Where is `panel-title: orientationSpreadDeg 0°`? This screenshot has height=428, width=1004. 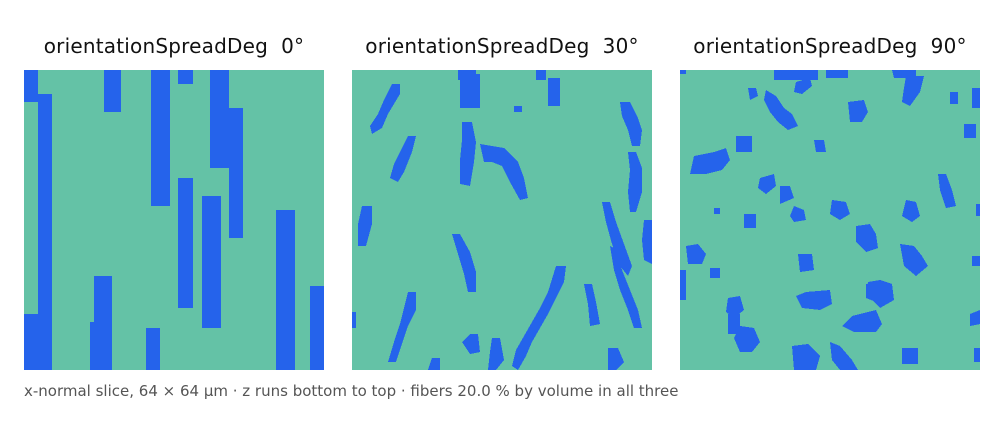 panel-title: orientationSpreadDeg 0° is located at coordinates (174, 46).